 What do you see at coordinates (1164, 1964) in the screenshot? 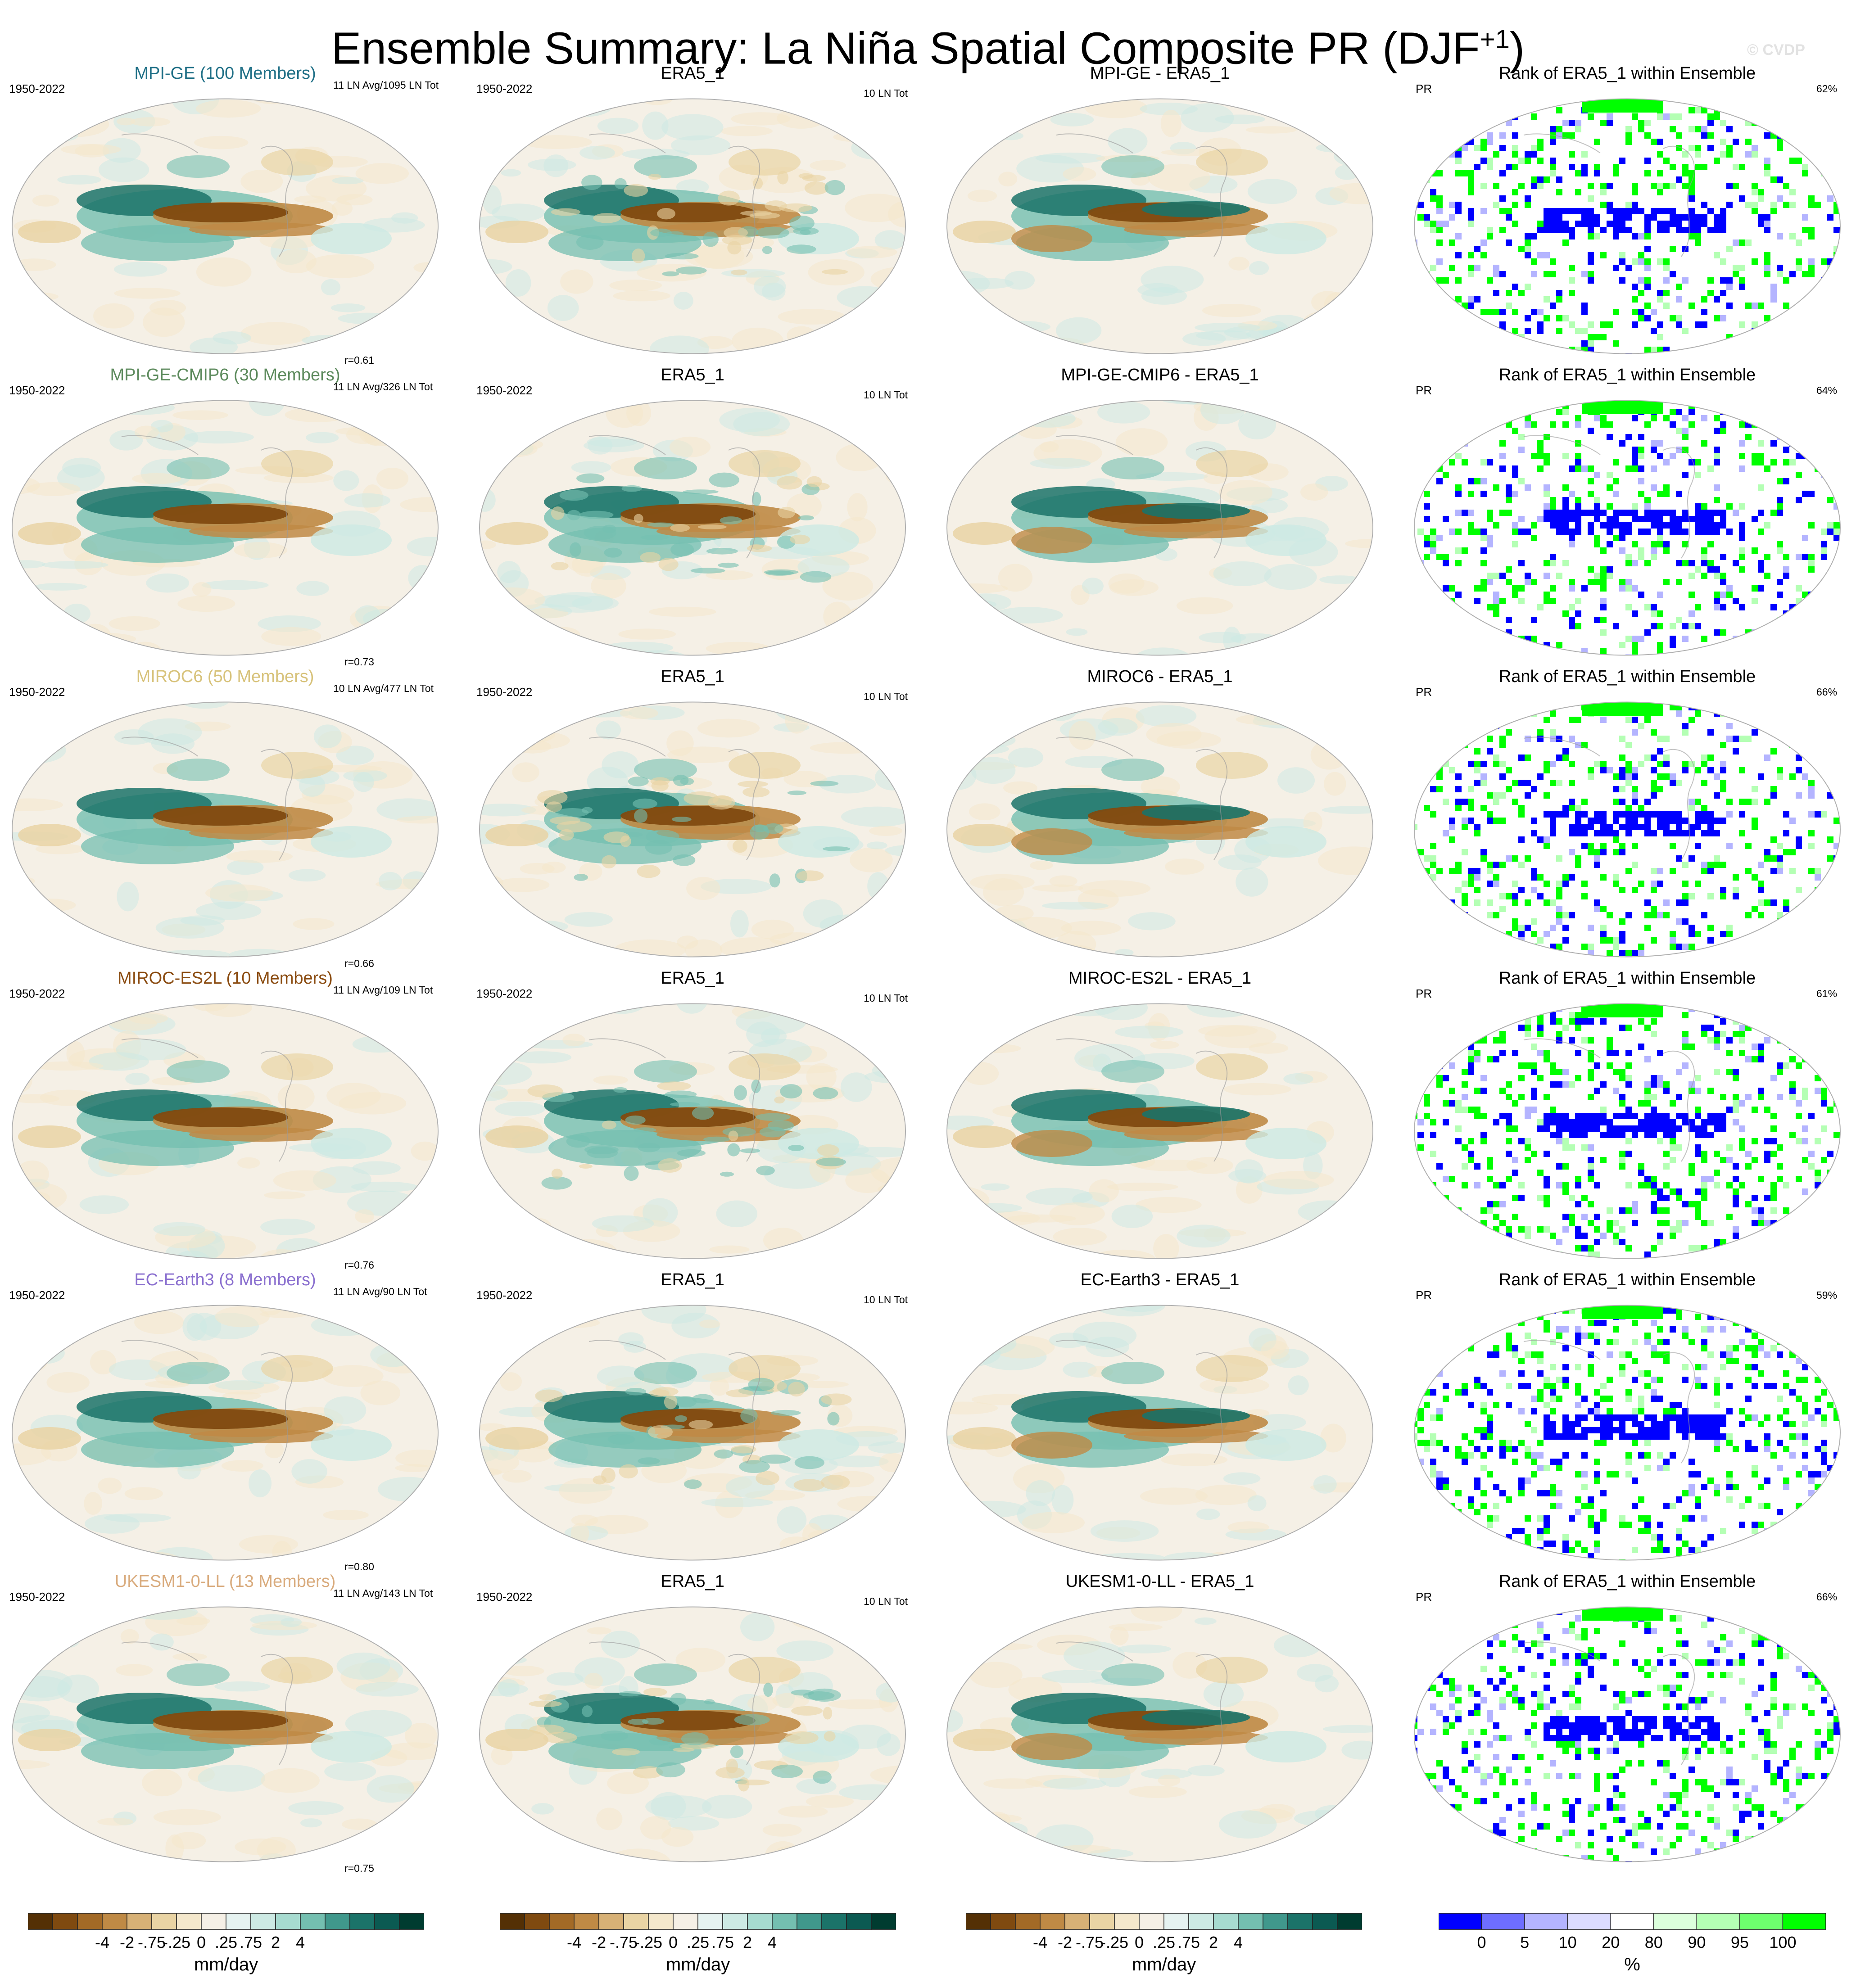
I see `colorbar-unit-label: mm/day` at bounding box center [1164, 1964].